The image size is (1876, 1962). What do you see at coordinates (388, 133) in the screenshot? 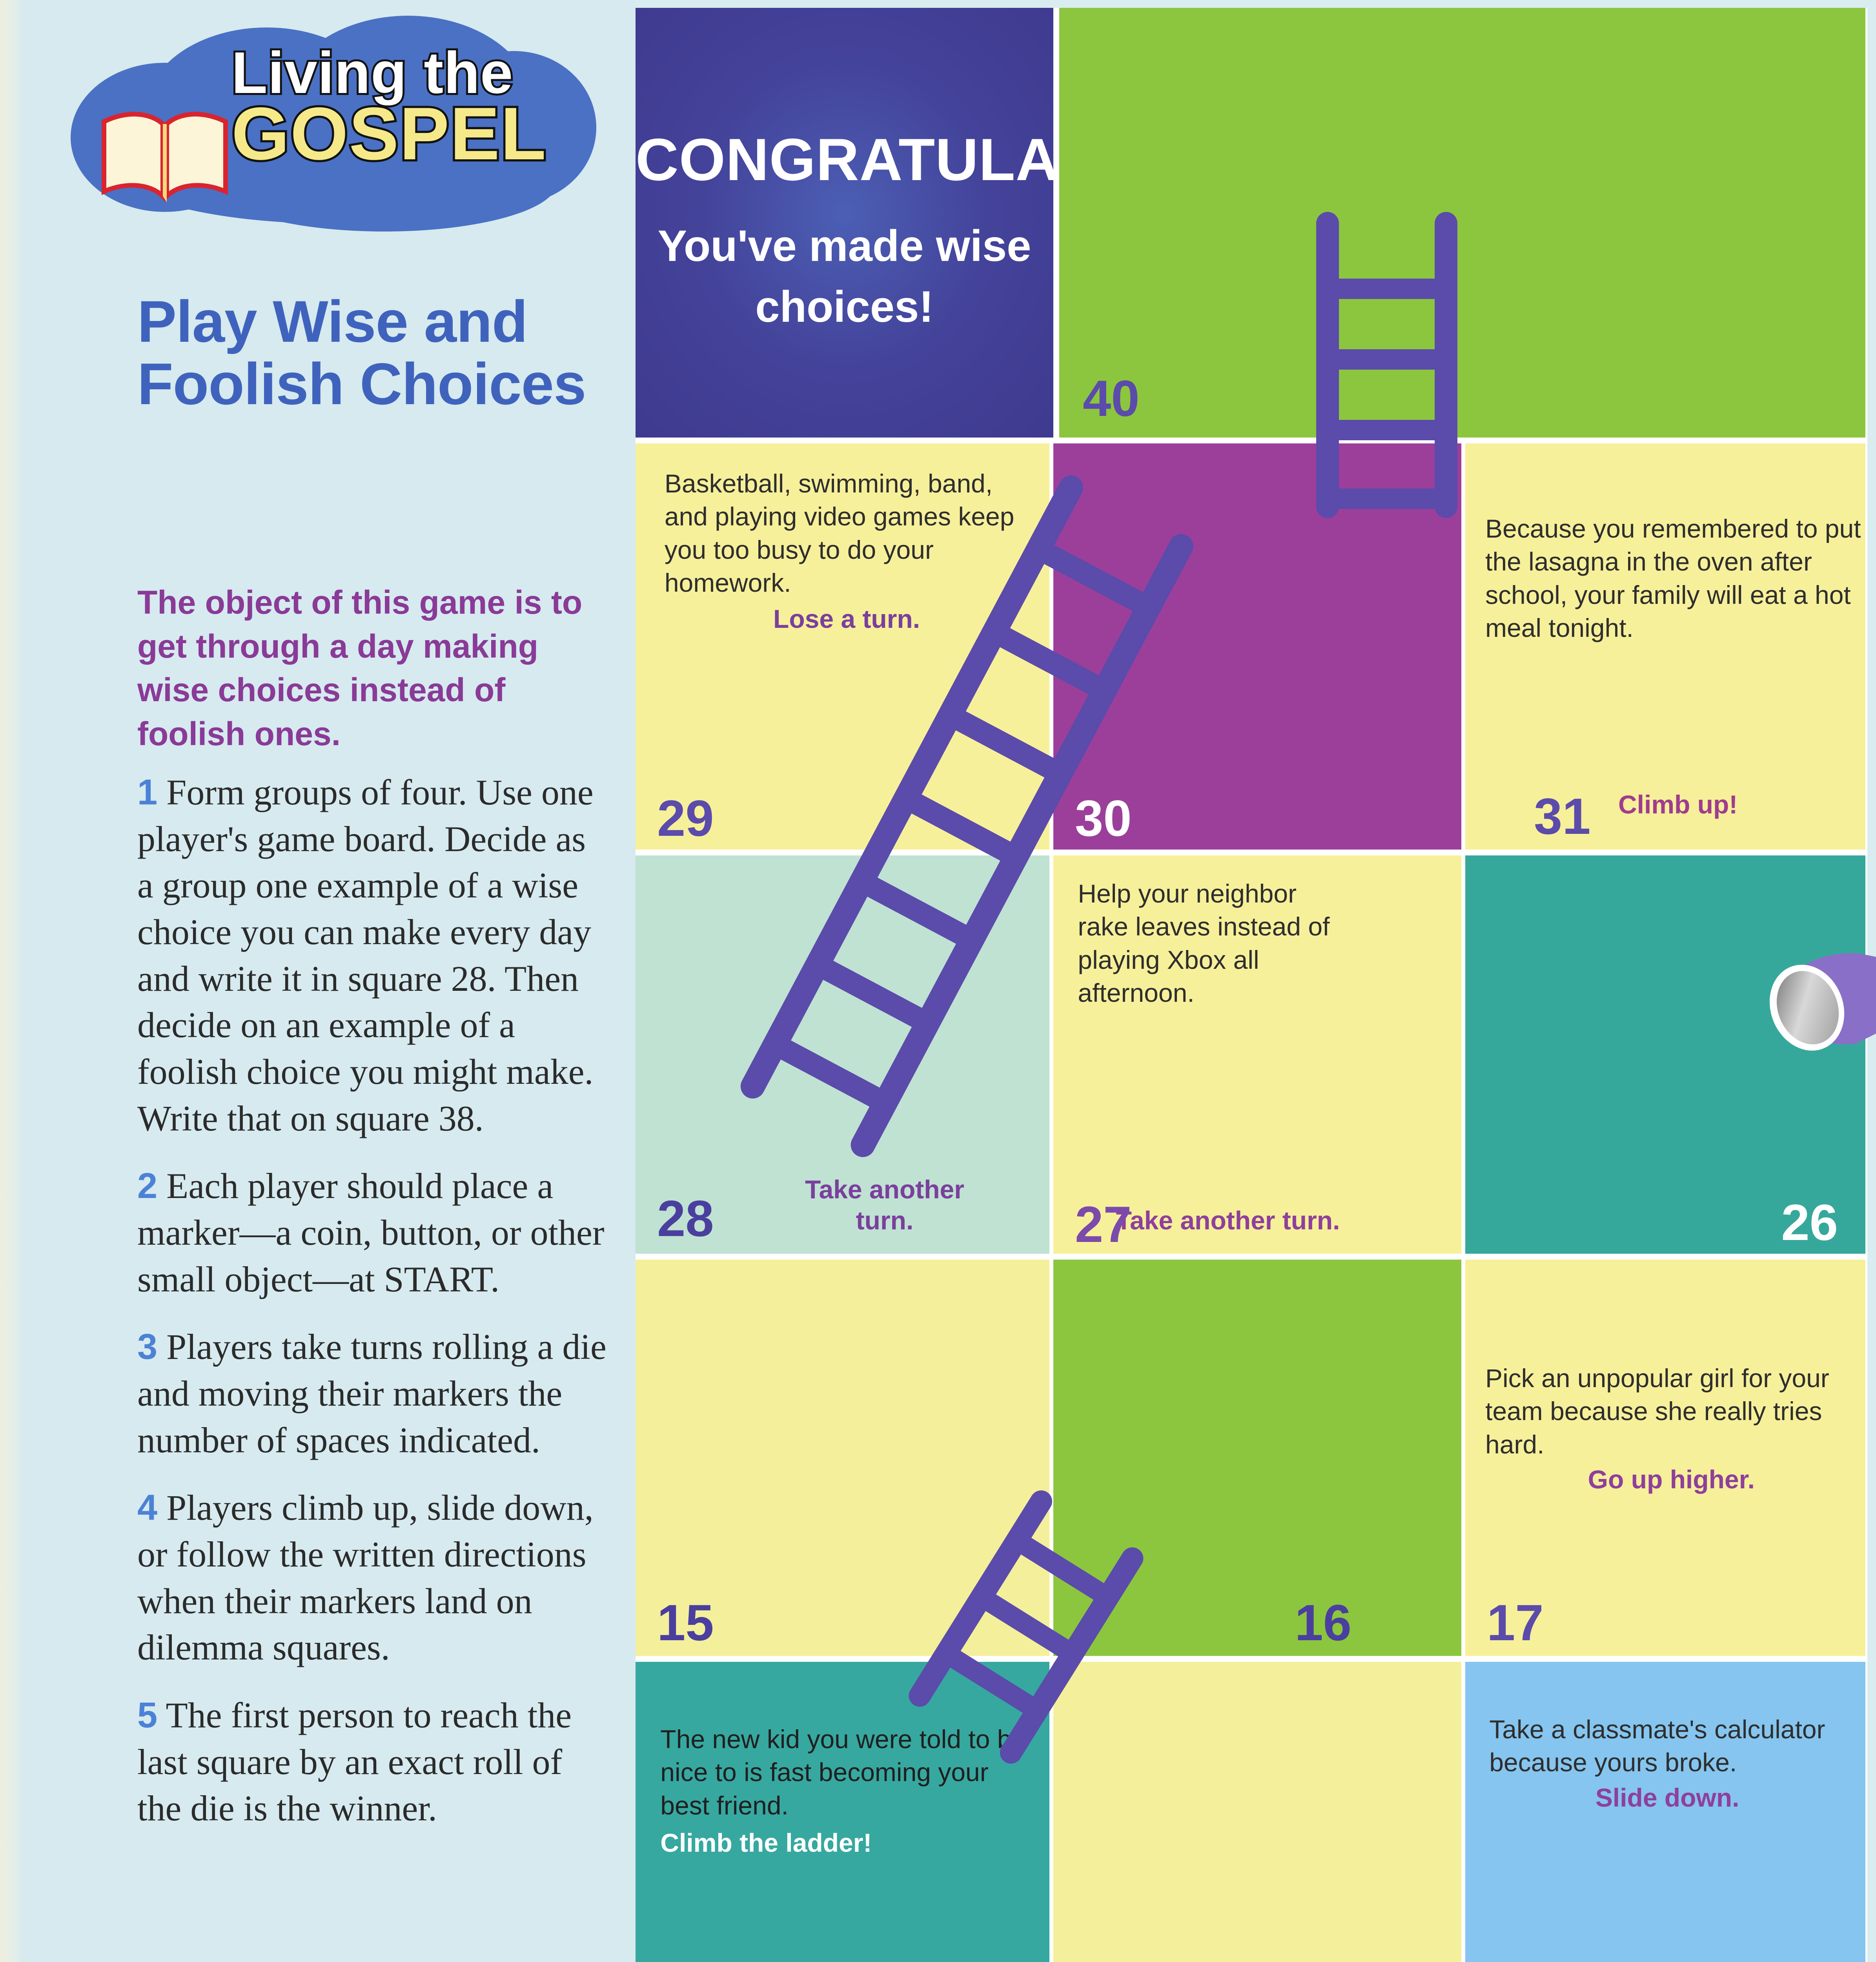
I see `logo-line-2: GOSPEL` at bounding box center [388, 133].